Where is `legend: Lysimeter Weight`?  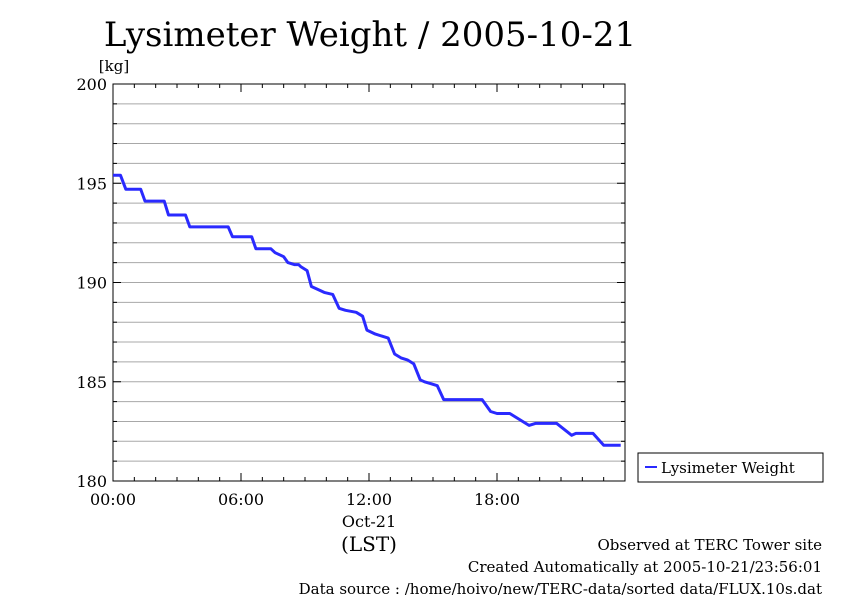
legend: Lysimeter Weight is located at coordinates (730, 467).